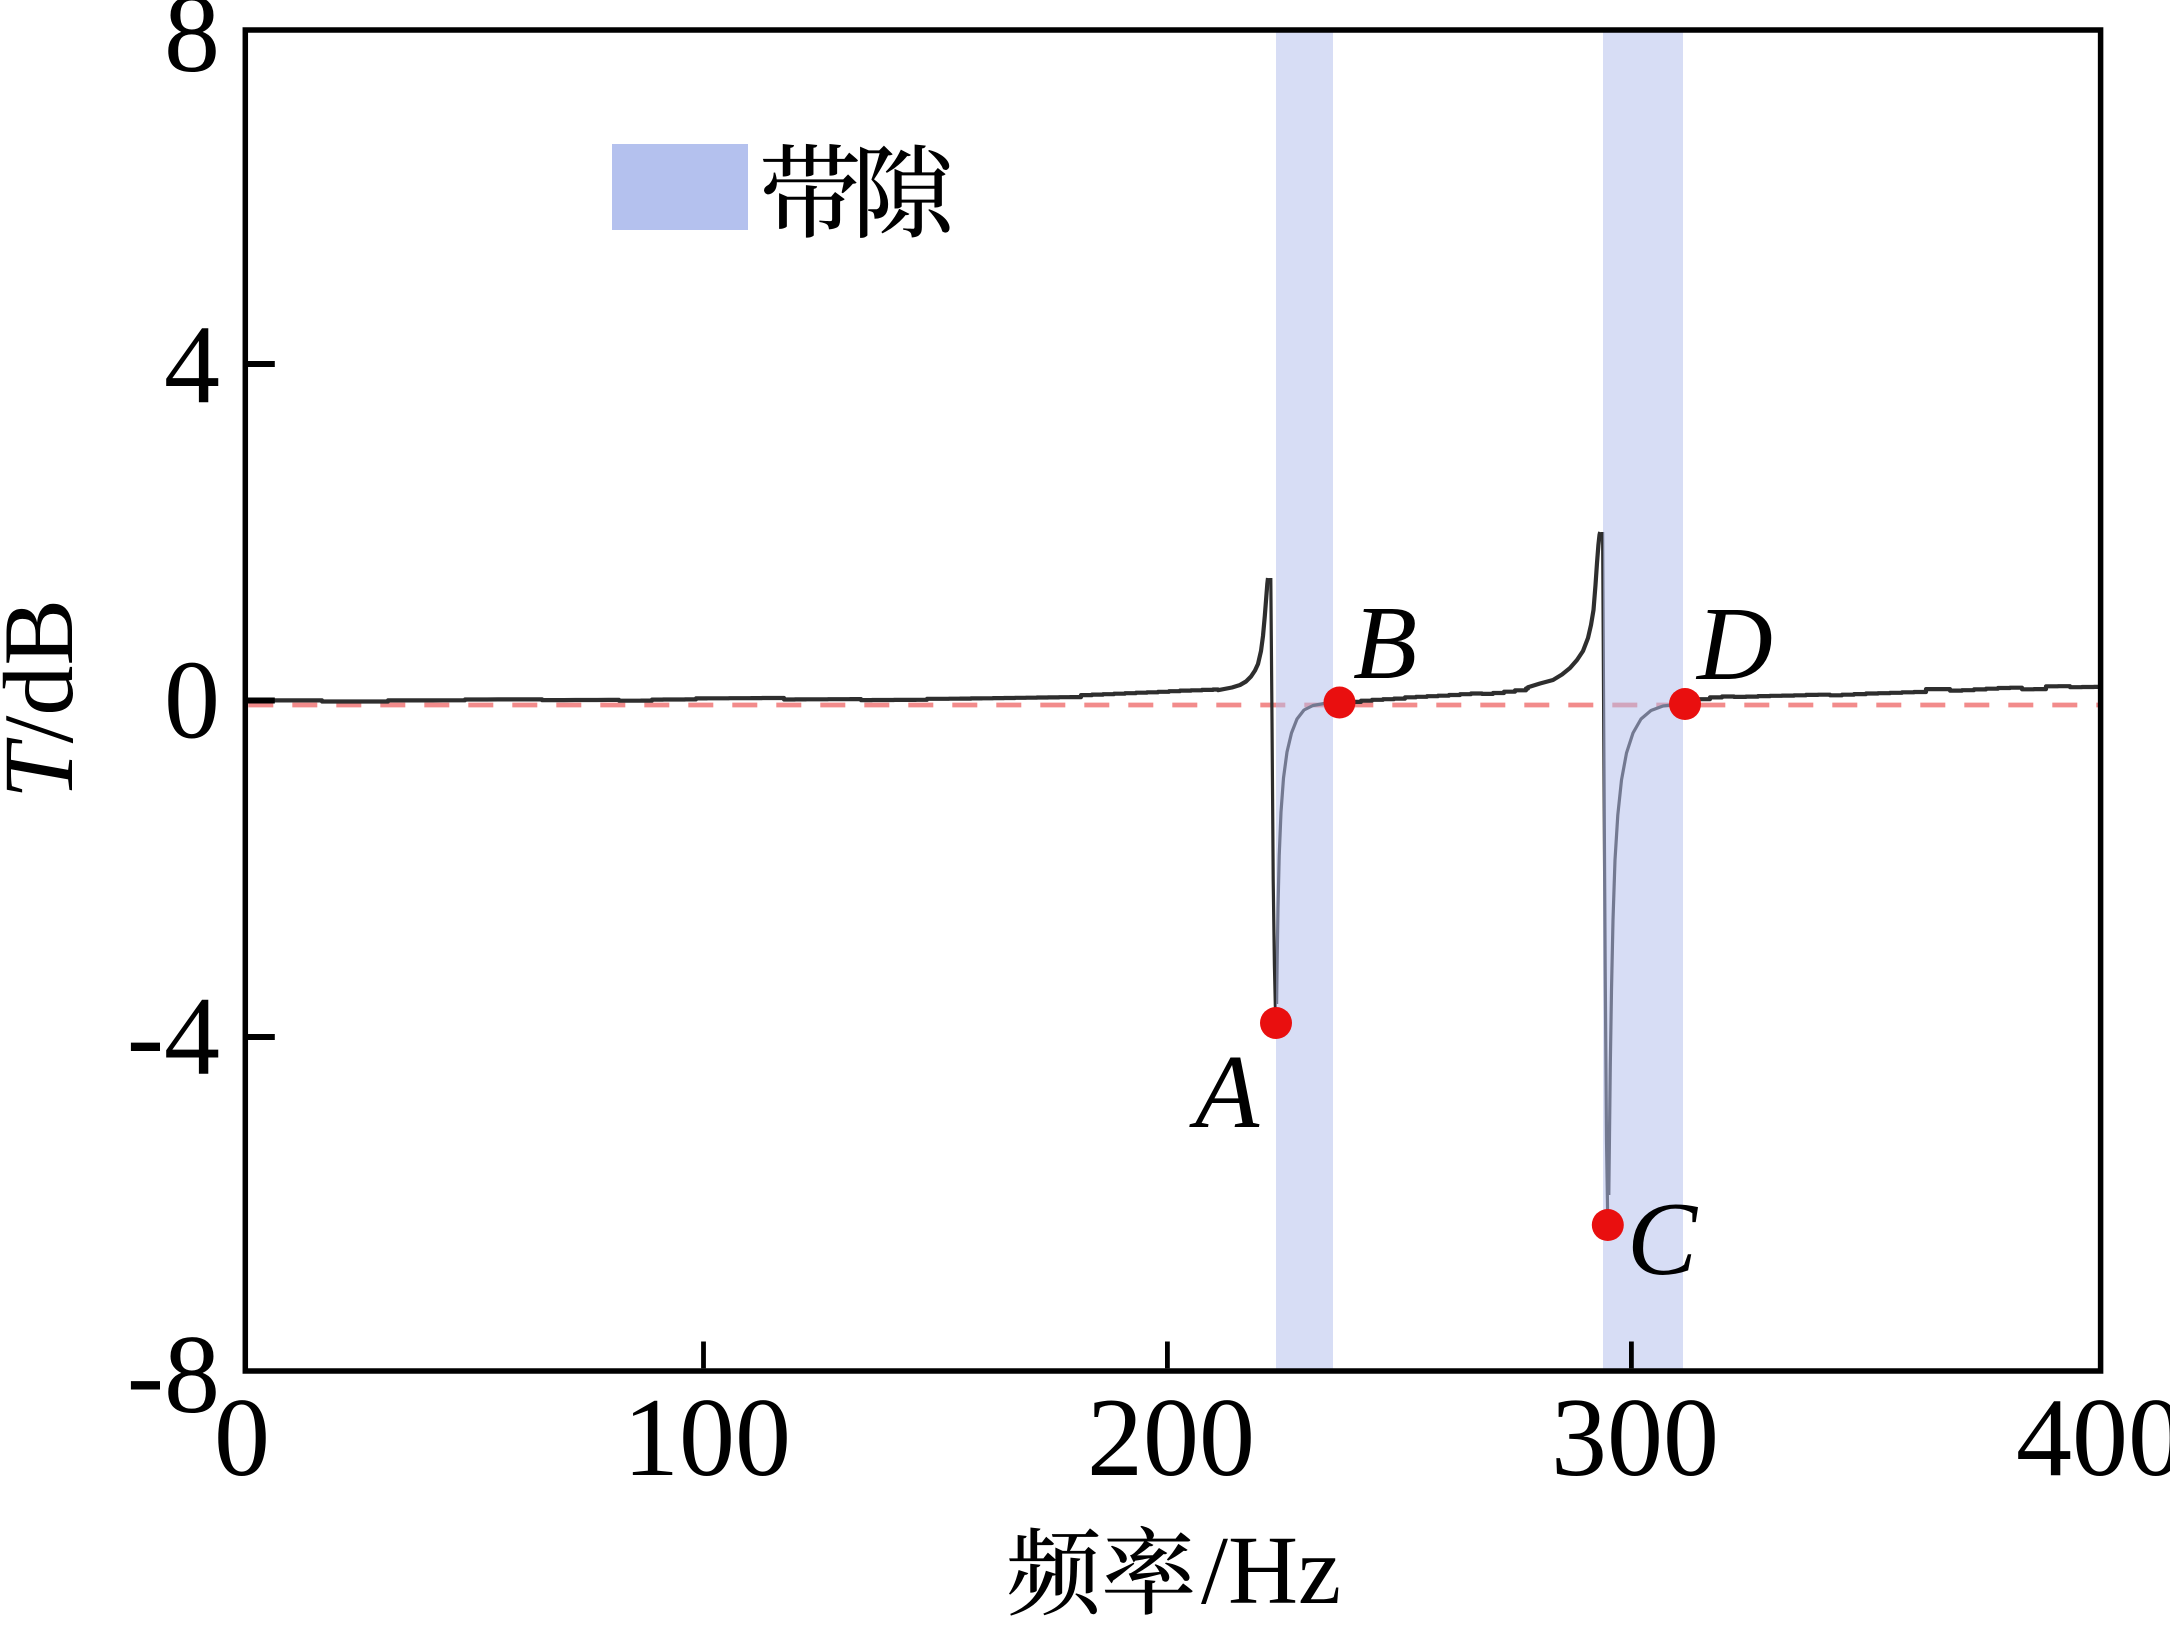  I want to click on svg-text: B, so click(1385, 642).